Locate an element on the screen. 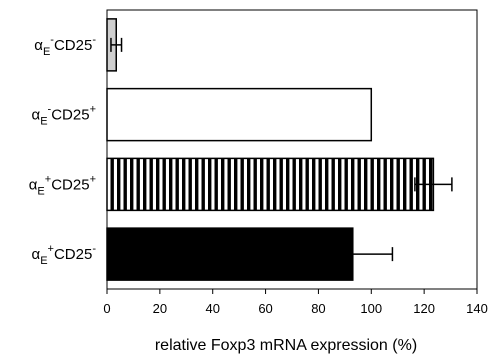 Image resolution: width=495 pixels, height=360 pixels. category-label-1: αE-CD25- is located at coordinates (65, 46).